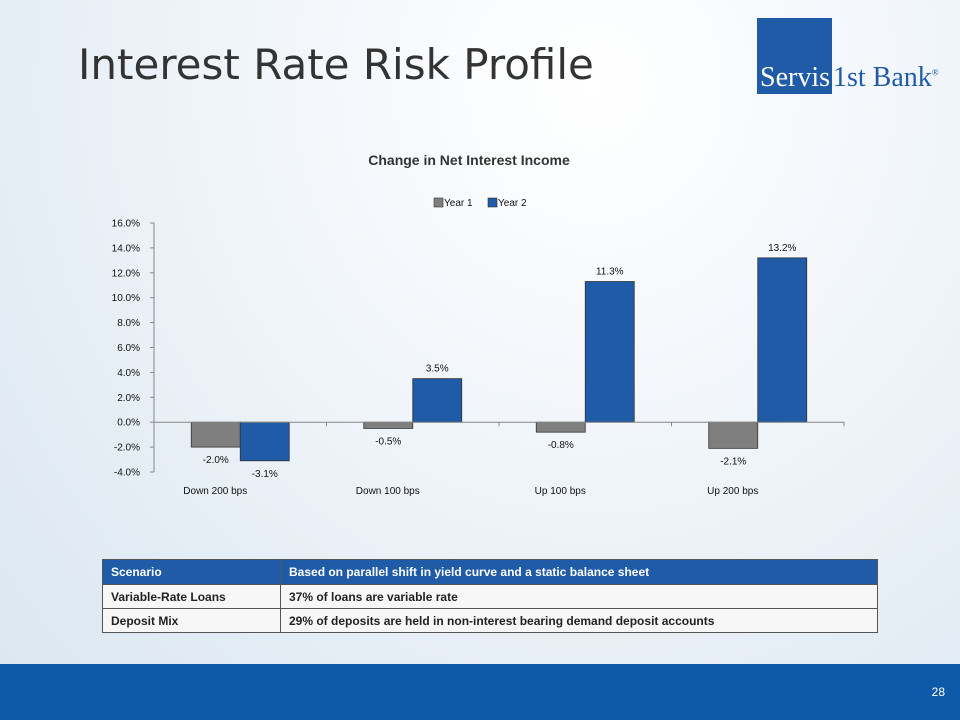 The width and height of the screenshot is (960, 720). What do you see at coordinates (935, 72) in the screenshot?
I see `logo-registered-mark: ®` at bounding box center [935, 72].